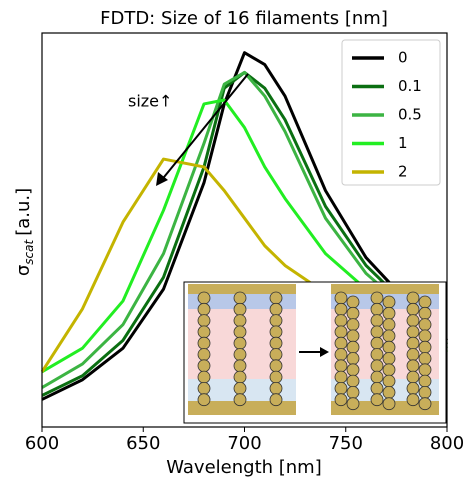  I want to click on x-tick-label: 750, so click(346, 443).